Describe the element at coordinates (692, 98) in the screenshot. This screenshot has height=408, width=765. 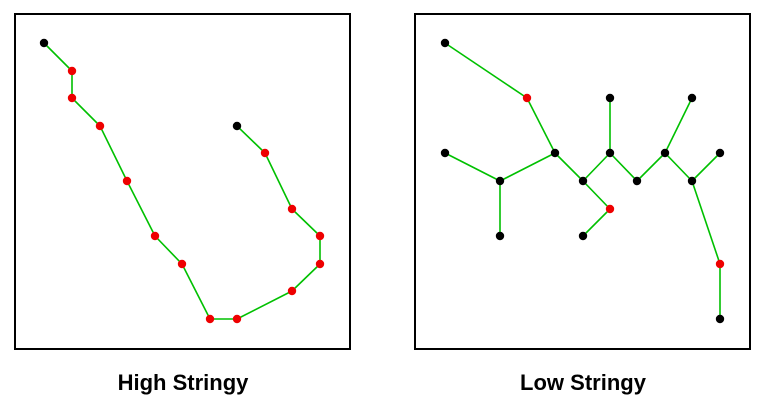
I see `endpoint-node-b4` at that location.